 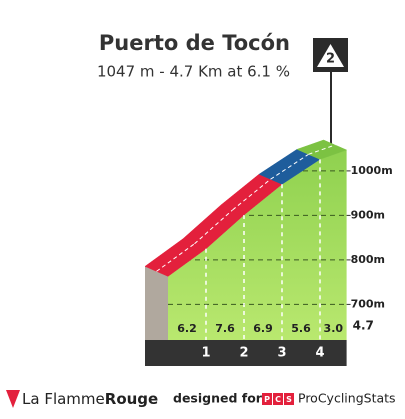 I want to click on x-tick-label: 2, so click(x=243, y=353).